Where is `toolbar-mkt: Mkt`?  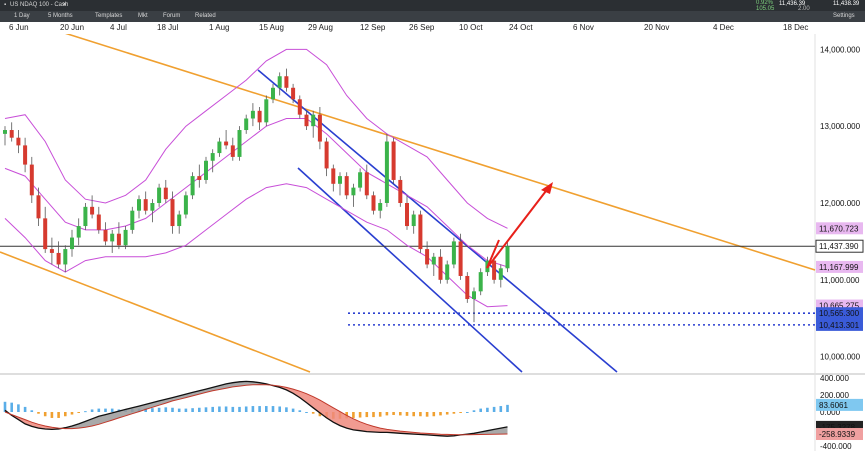 toolbar-mkt: Mkt is located at coordinates (143, 16).